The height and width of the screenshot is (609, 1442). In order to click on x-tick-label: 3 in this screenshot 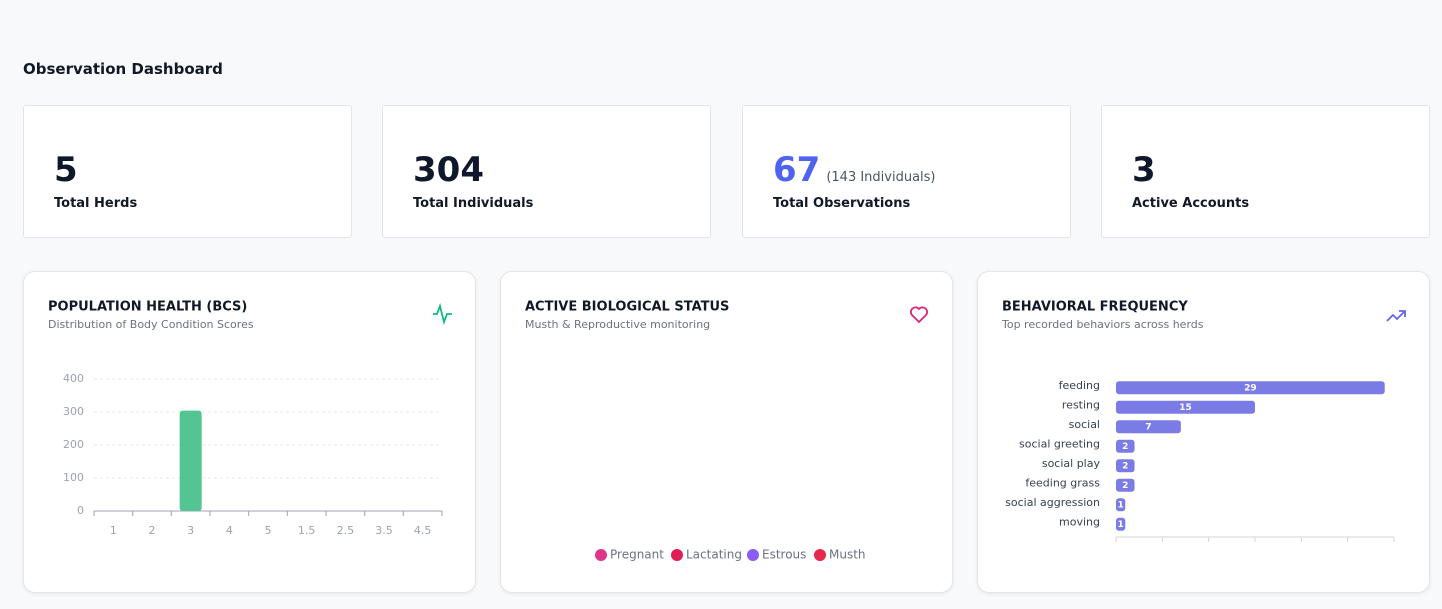, I will do `click(190, 530)`.